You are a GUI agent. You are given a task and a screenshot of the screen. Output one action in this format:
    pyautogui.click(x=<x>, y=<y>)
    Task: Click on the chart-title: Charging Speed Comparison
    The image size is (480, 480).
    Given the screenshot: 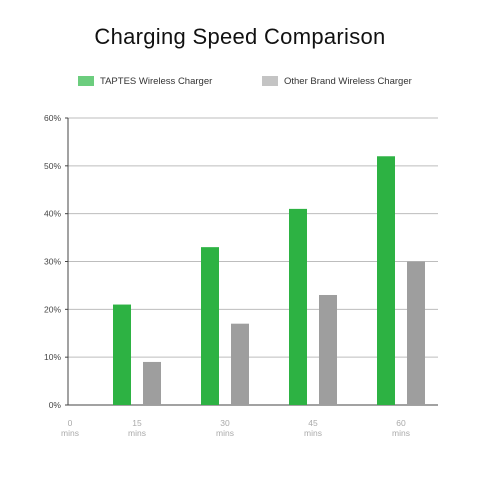 What is the action you would take?
    pyautogui.click(x=240, y=36)
    